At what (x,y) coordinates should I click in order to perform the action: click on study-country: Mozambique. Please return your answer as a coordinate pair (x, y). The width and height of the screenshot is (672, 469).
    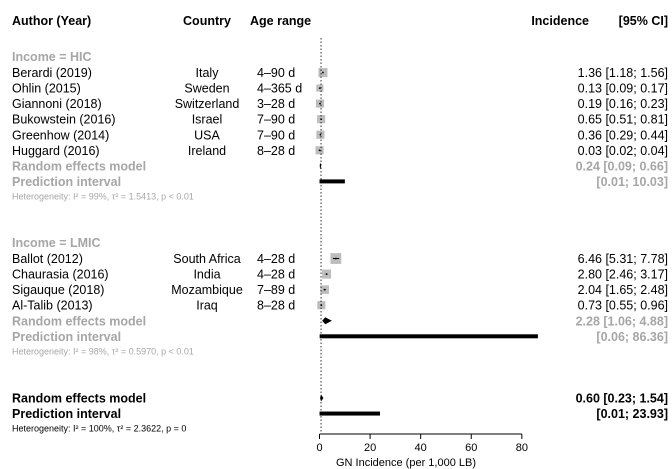
    Looking at the image, I should click on (207, 290).